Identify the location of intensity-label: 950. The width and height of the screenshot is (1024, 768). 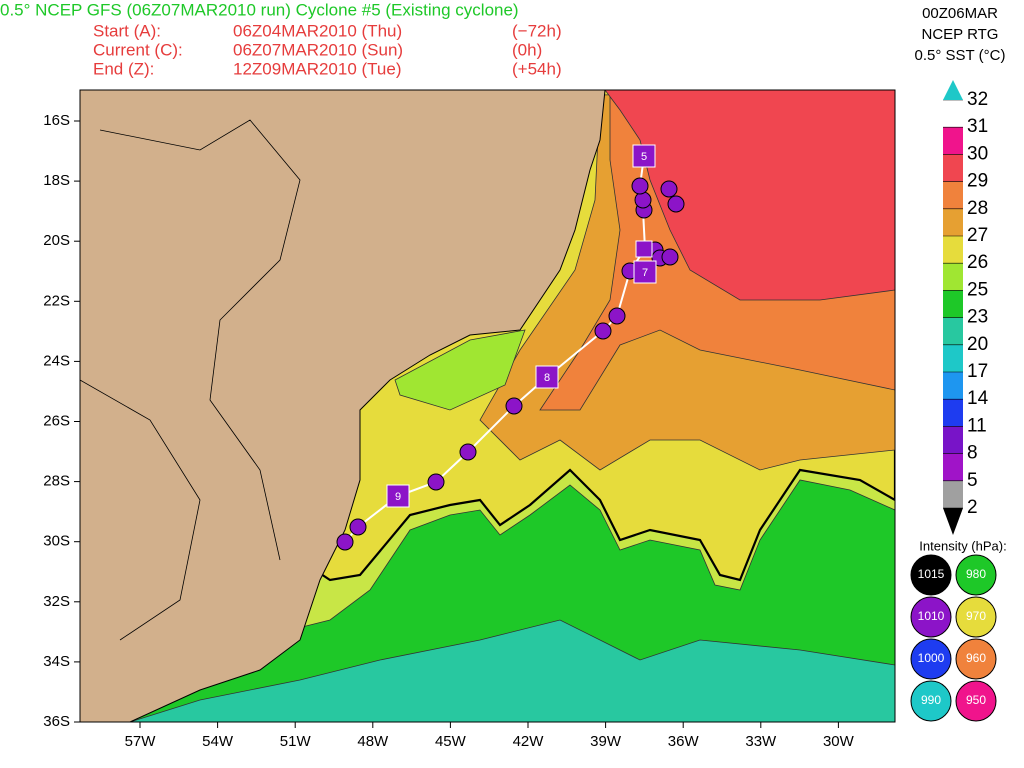
(976, 700).